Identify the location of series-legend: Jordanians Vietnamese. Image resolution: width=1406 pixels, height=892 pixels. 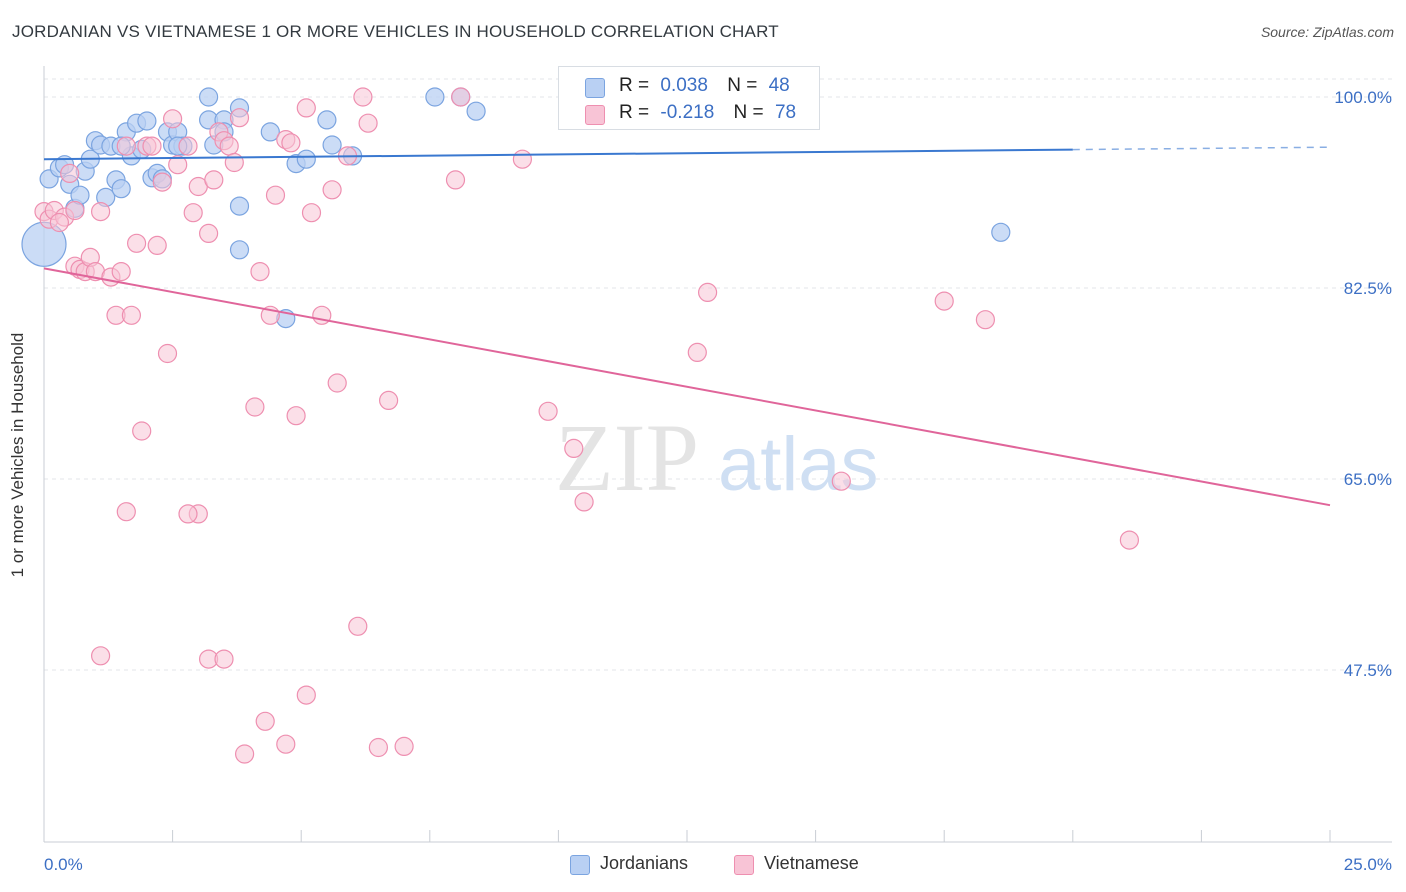
(703, 865).